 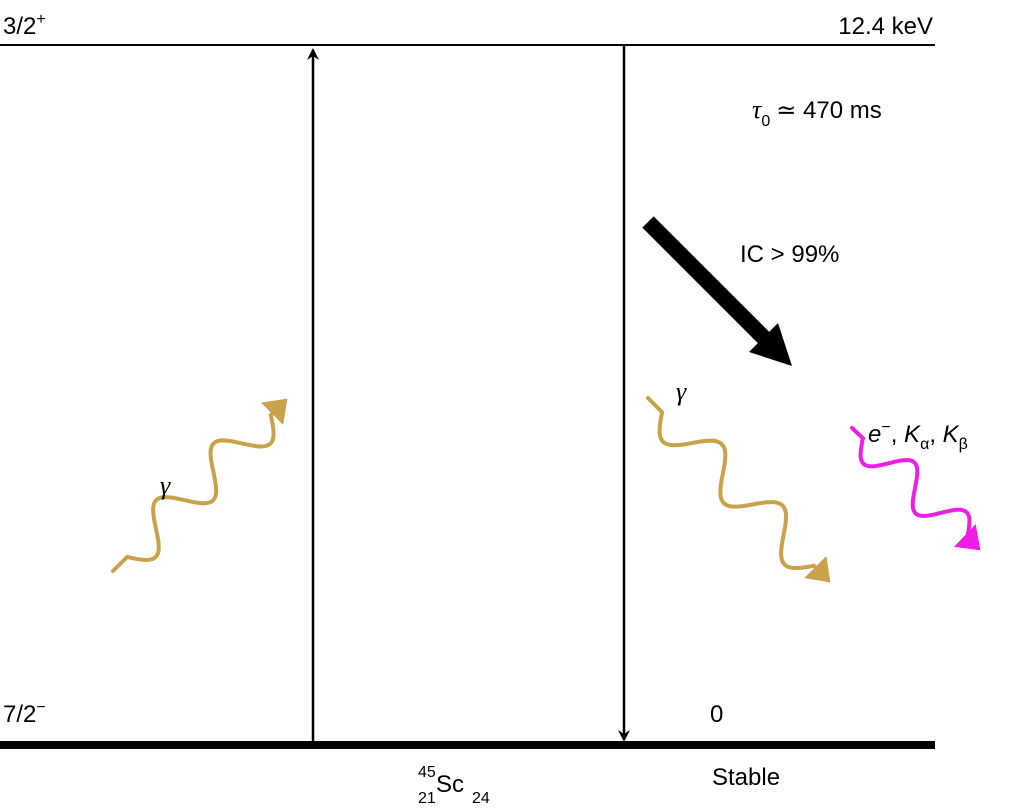 I want to click on gamma-emitted-symbol: γ, so click(x=681, y=391).